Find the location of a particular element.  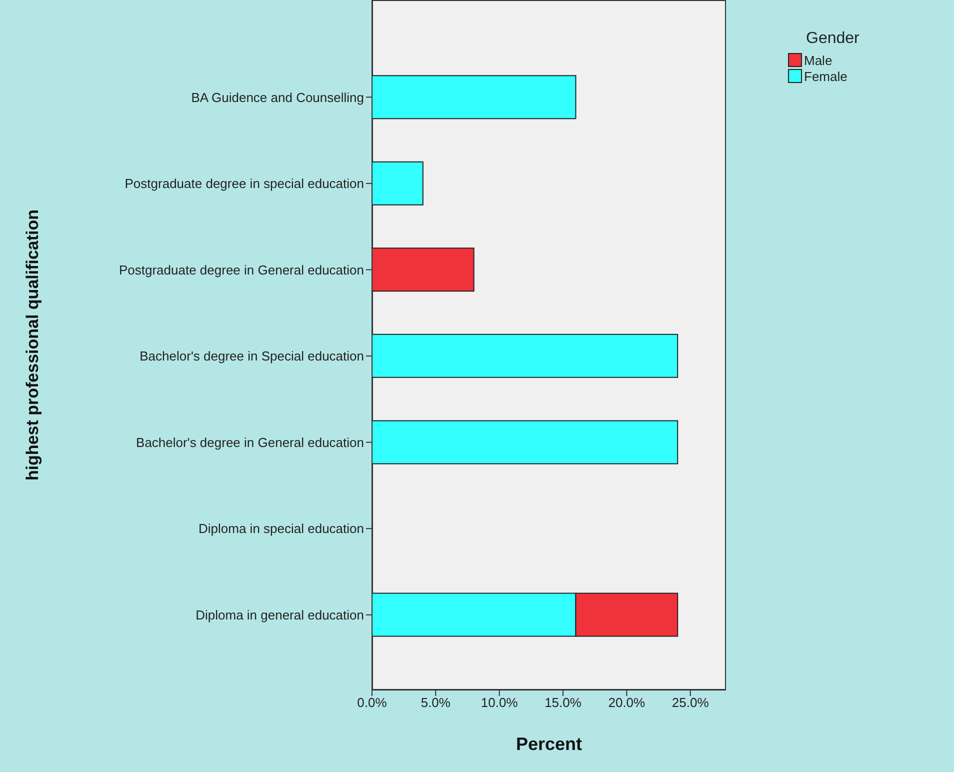

x-tick-label: 0.0% is located at coordinates (372, 702).